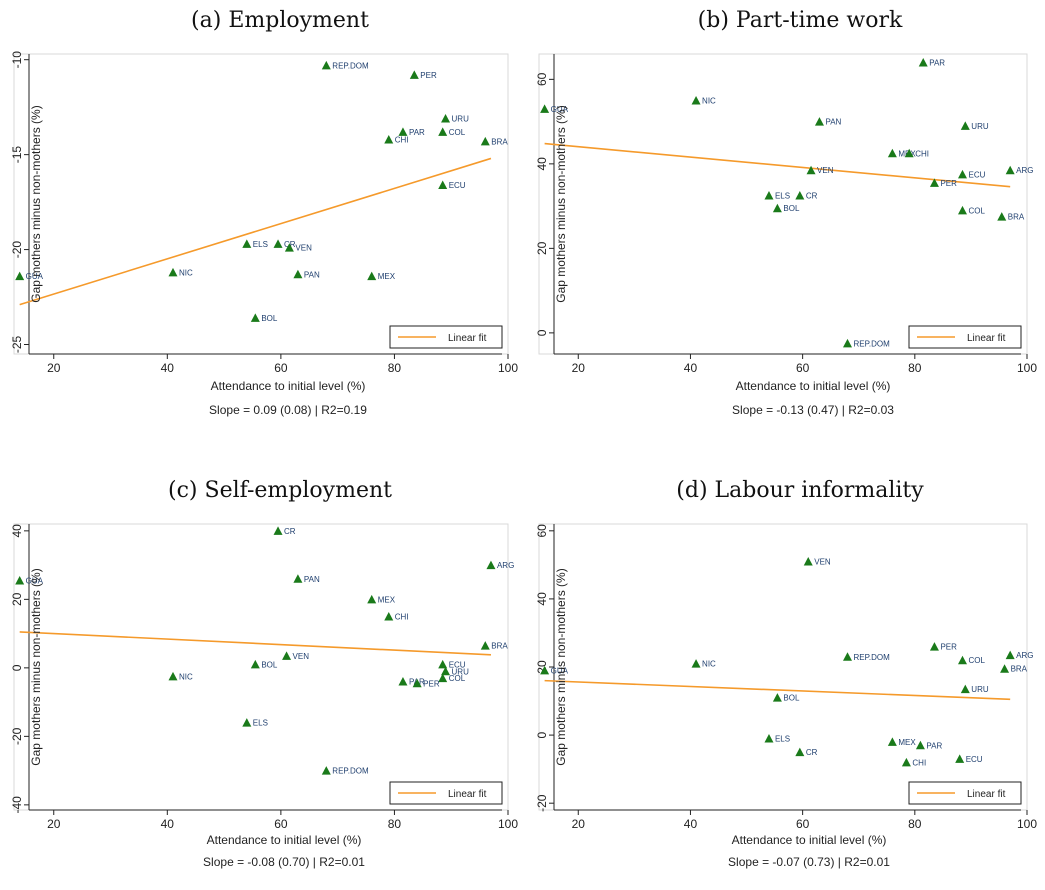 The image size is (1045, 890). Describe the element at coordinates (17, 599) in the screenshot. I see `y-tick-label: 20` at that location.